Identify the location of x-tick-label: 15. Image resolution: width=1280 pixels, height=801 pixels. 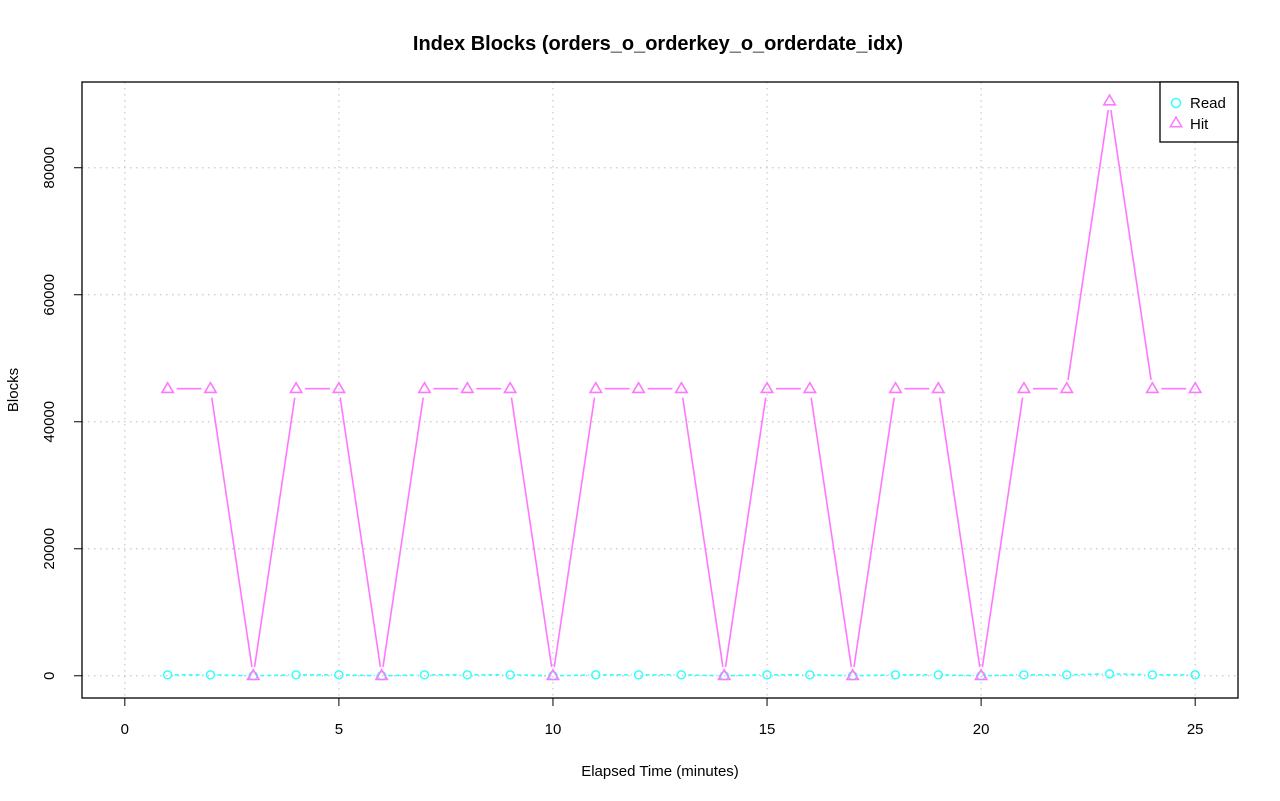
(767, 729).